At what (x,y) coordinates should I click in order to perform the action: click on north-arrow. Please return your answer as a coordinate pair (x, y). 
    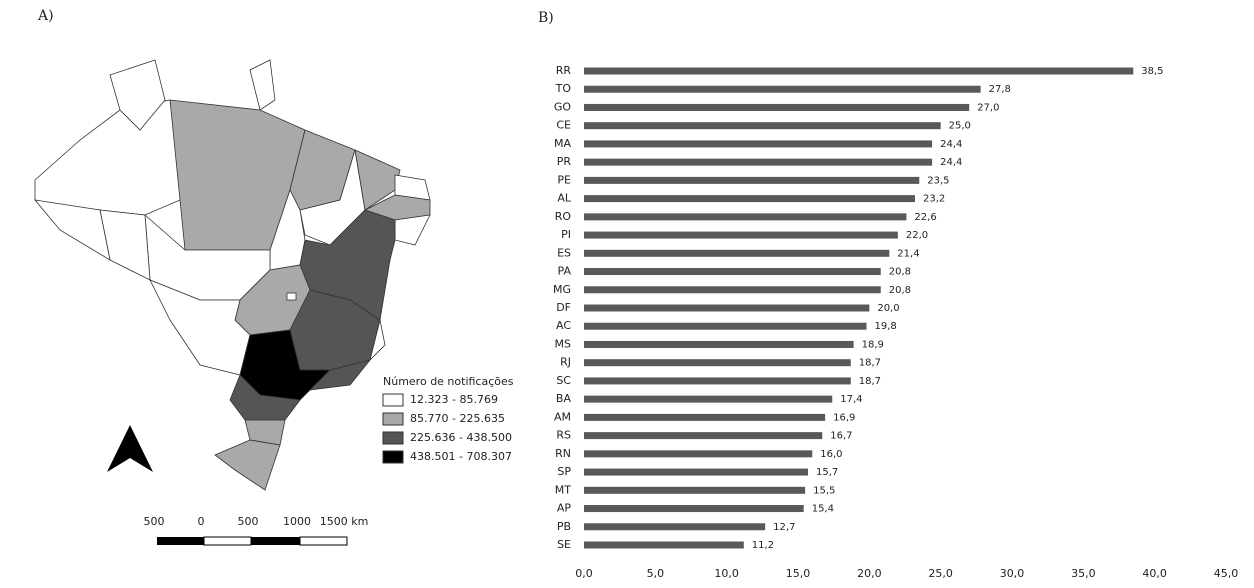
    Looking at the image, I should click on (130, 448).